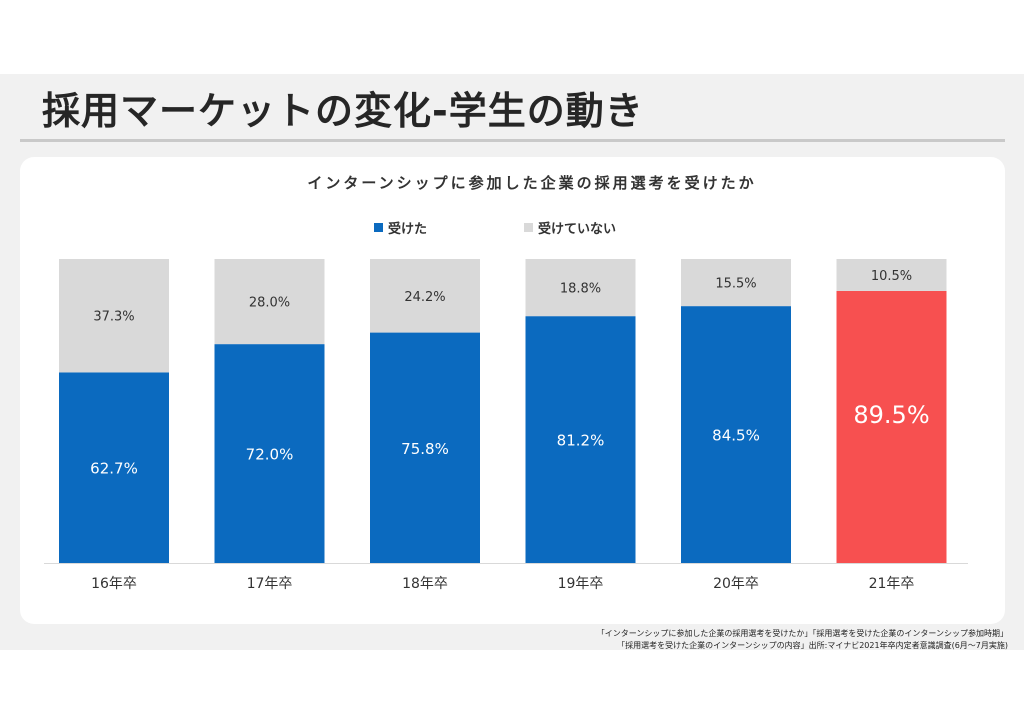 Image resolution: width=1024 pixels, height=724 pixels. Describe the element at coordinates (531, 183) in the screenshot. I see `chart-title: インターンシップに参加した企業の採用選考を受けたか` at that location.